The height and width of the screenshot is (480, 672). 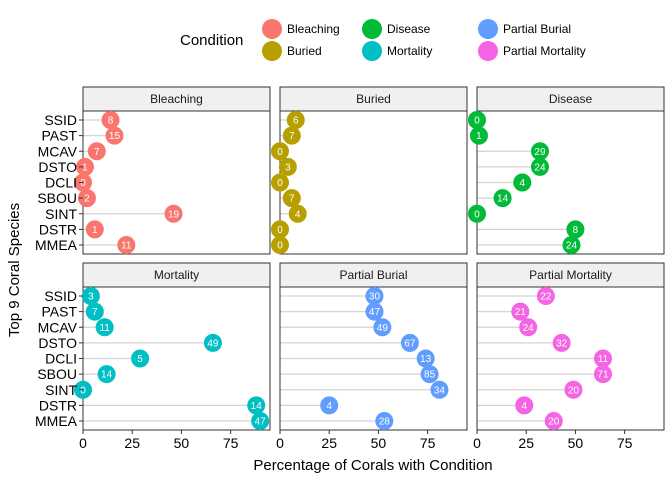 I want to click on legend-label: Disease, so click(x=409, y=29).